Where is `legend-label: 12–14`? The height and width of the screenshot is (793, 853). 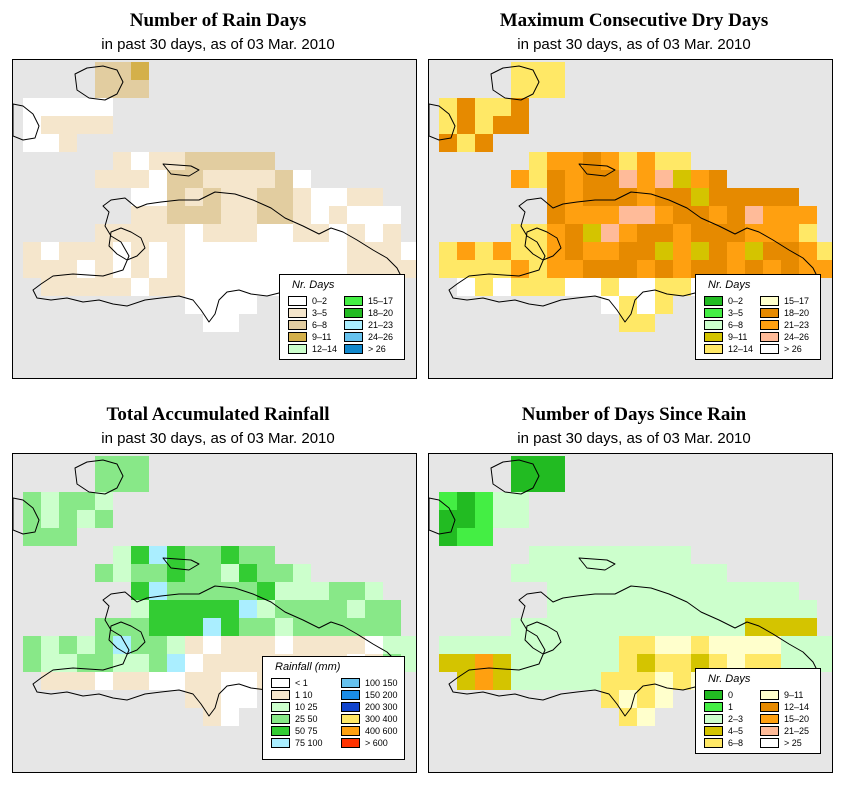
legend-label: 12–14 is located at coordinates (797, 706).